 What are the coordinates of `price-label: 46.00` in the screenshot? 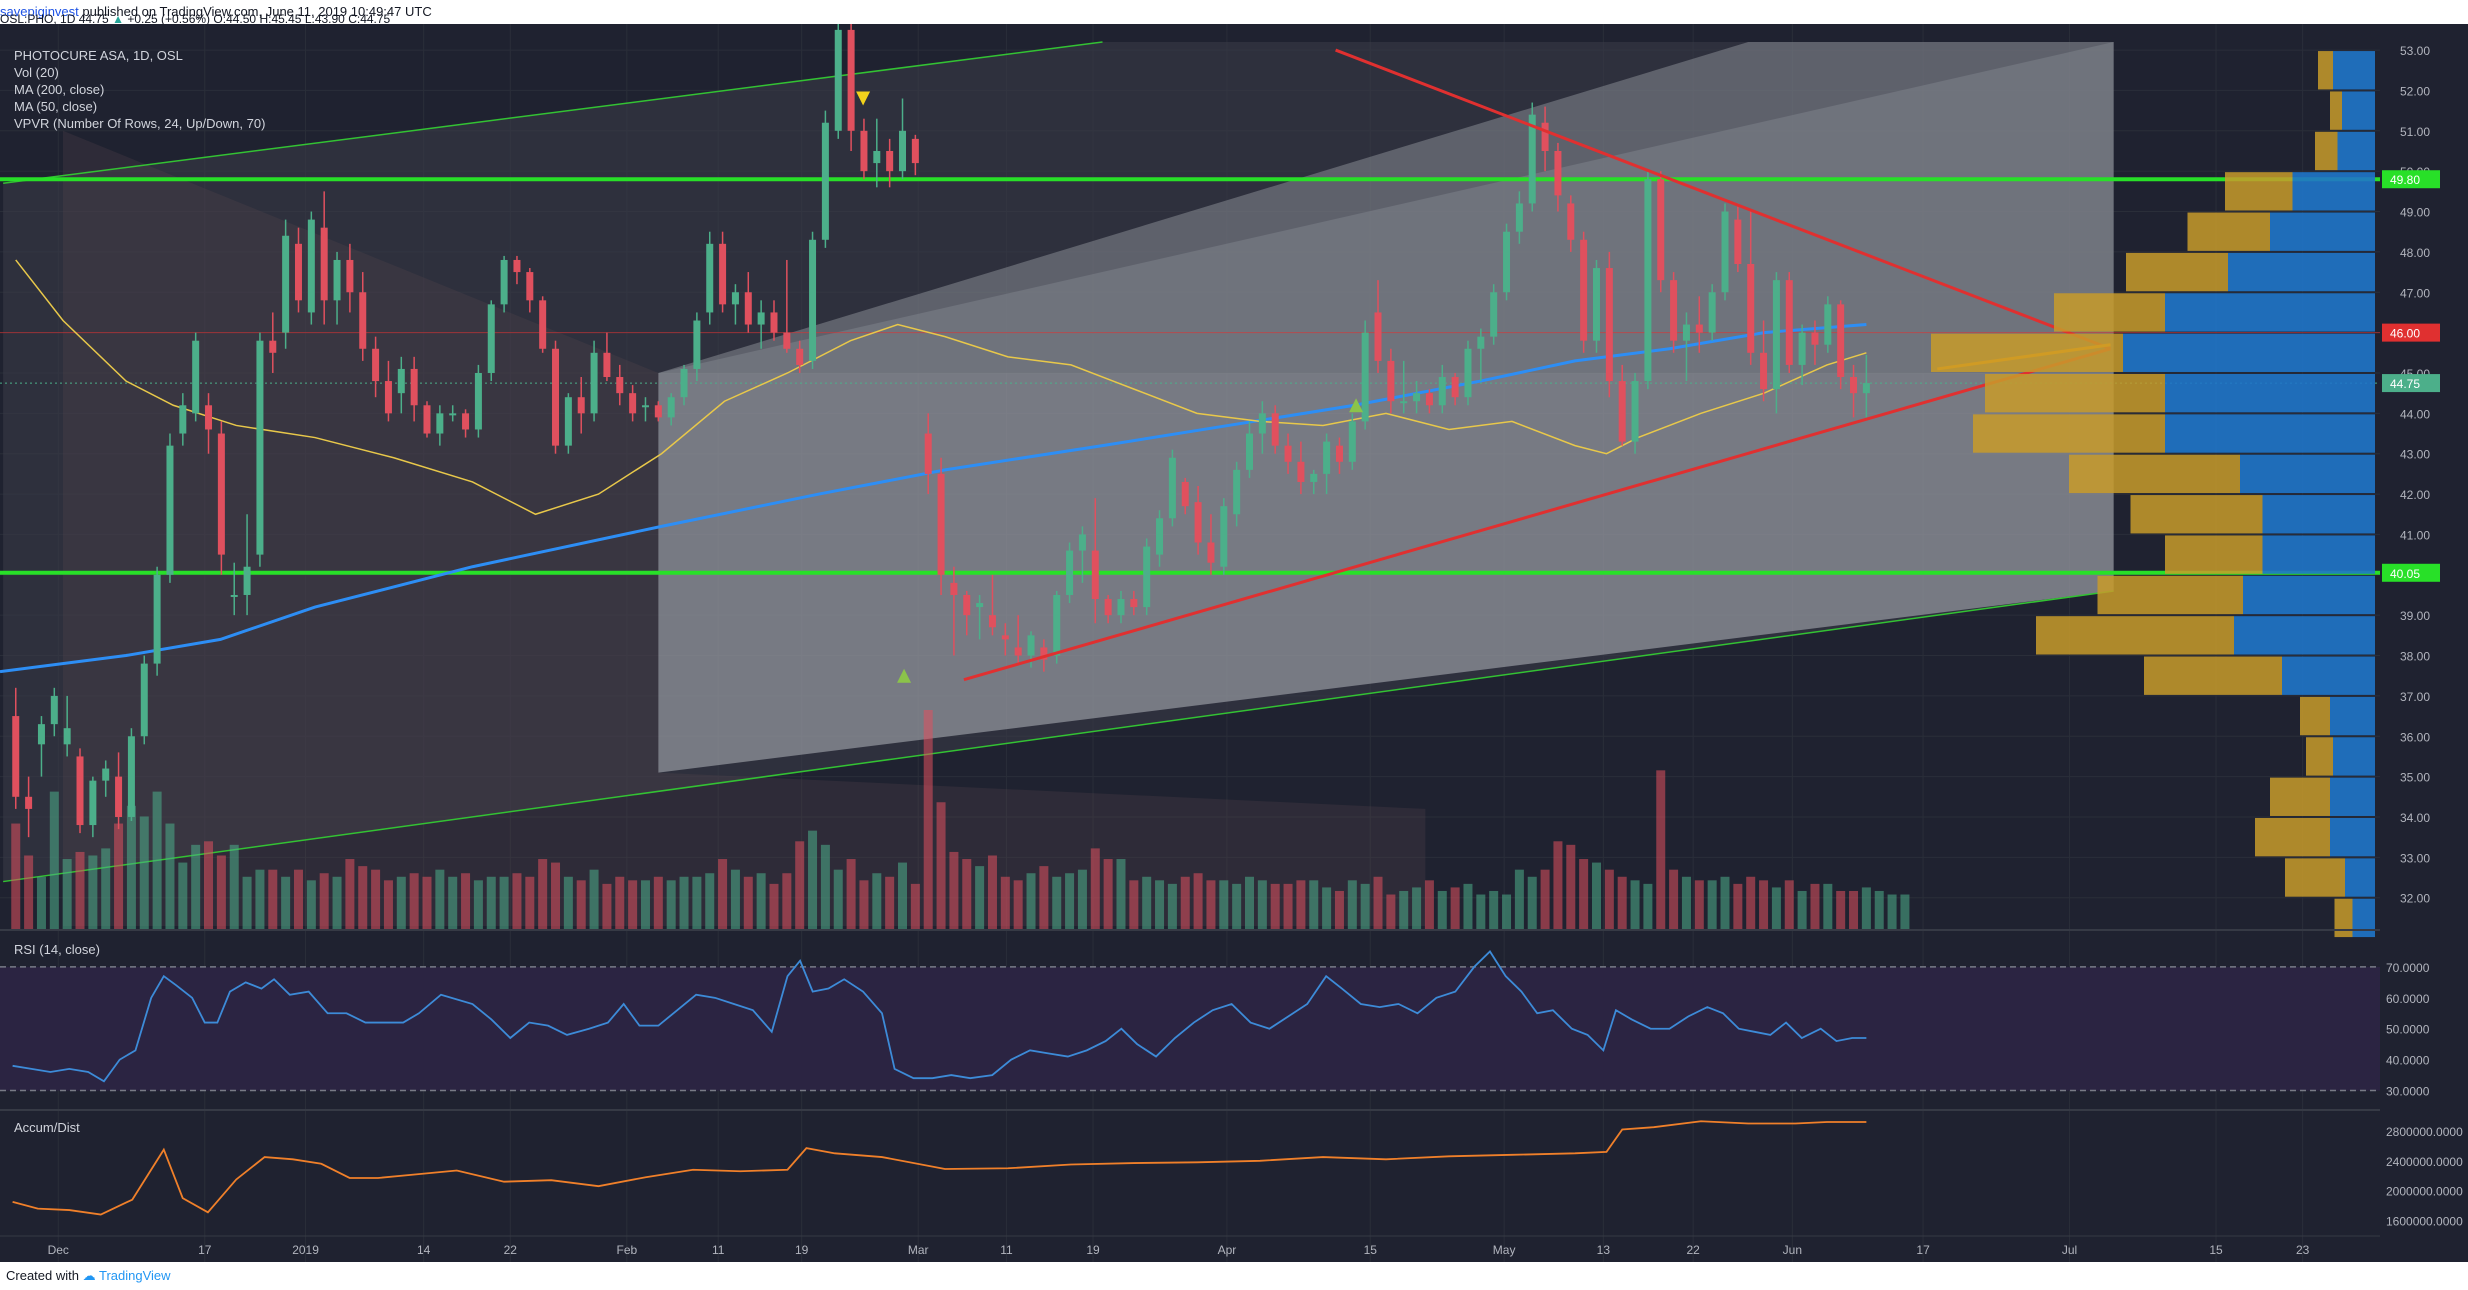 It's located at (2405, 334).